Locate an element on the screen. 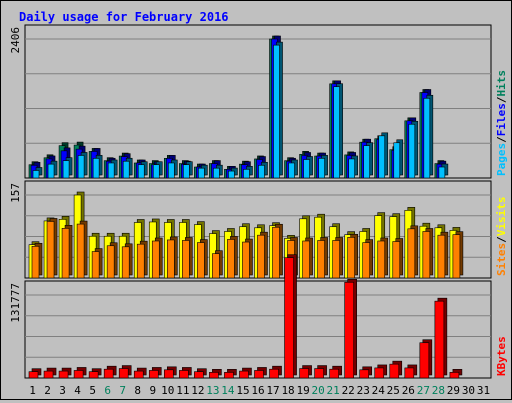 The height and width of the screenshot is (403, 512). x-tick-label-day-26: 26 is located at coordinates (408, 390).